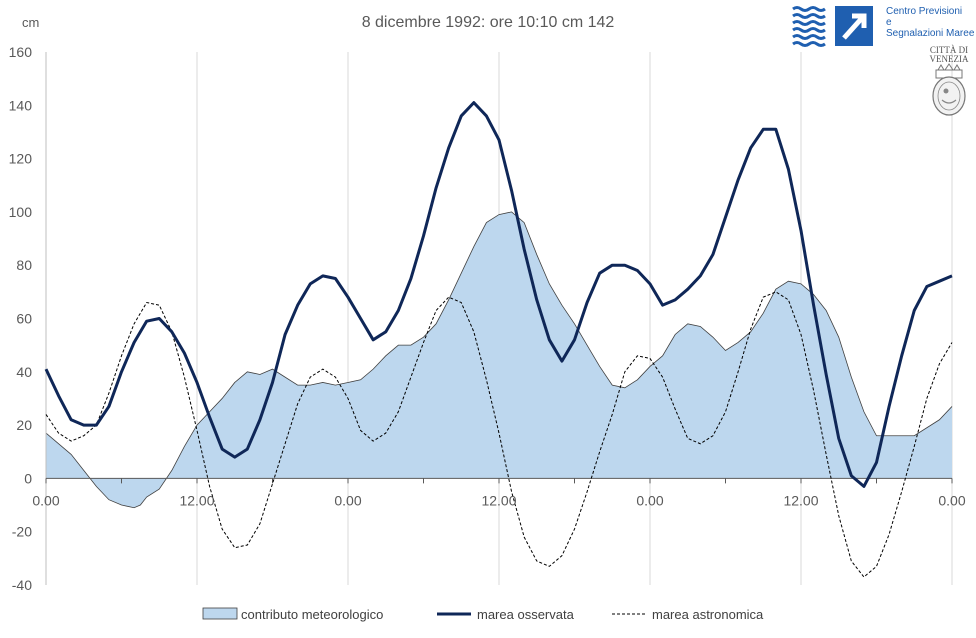 The width and height of the screenshot is (976, 638). Describe the element at coordinates (220, 613) in the screenshot. I see `legend-swatch-area` at that location.